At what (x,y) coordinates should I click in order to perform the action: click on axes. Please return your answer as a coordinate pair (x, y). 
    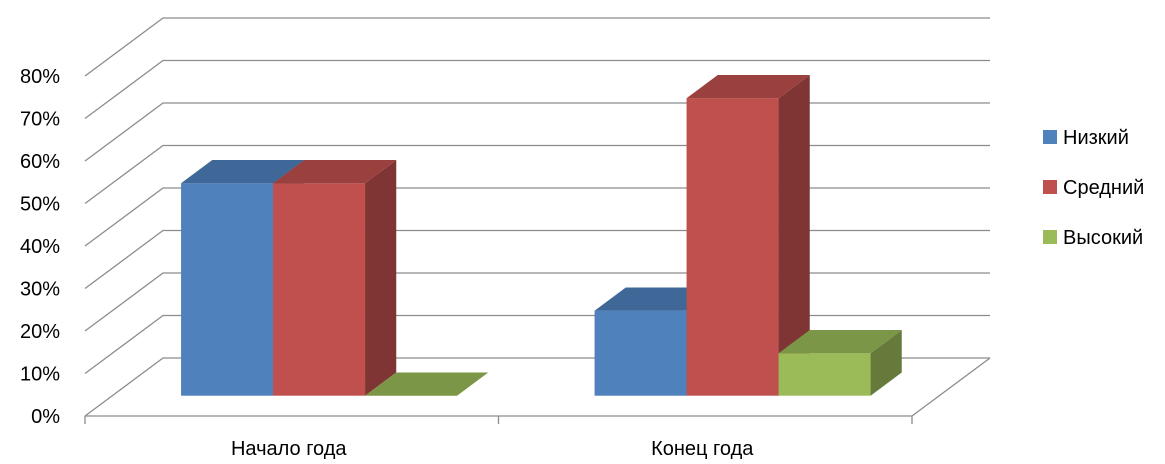
    Looking at the image, I should click on (537, 390).